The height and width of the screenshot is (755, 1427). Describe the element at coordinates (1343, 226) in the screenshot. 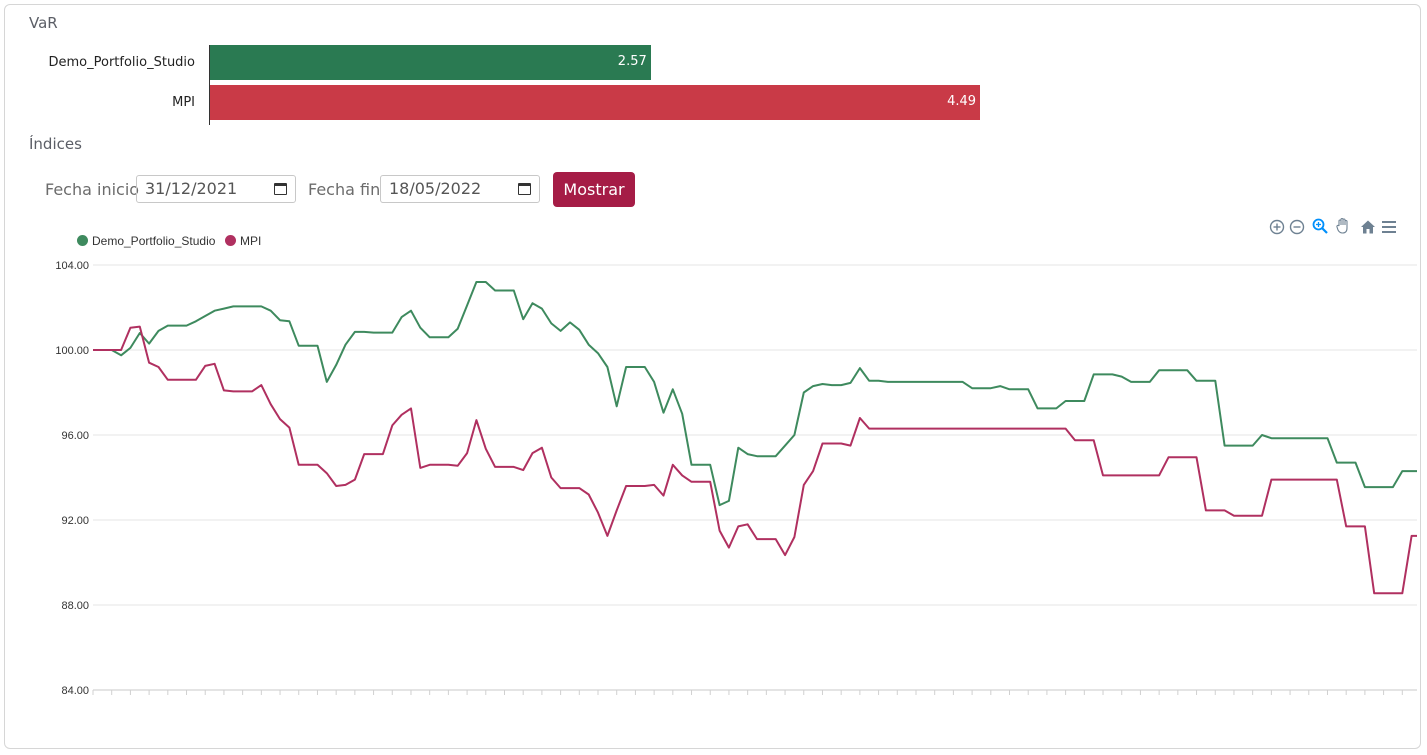

I see `pan-hand-icon` at that location.